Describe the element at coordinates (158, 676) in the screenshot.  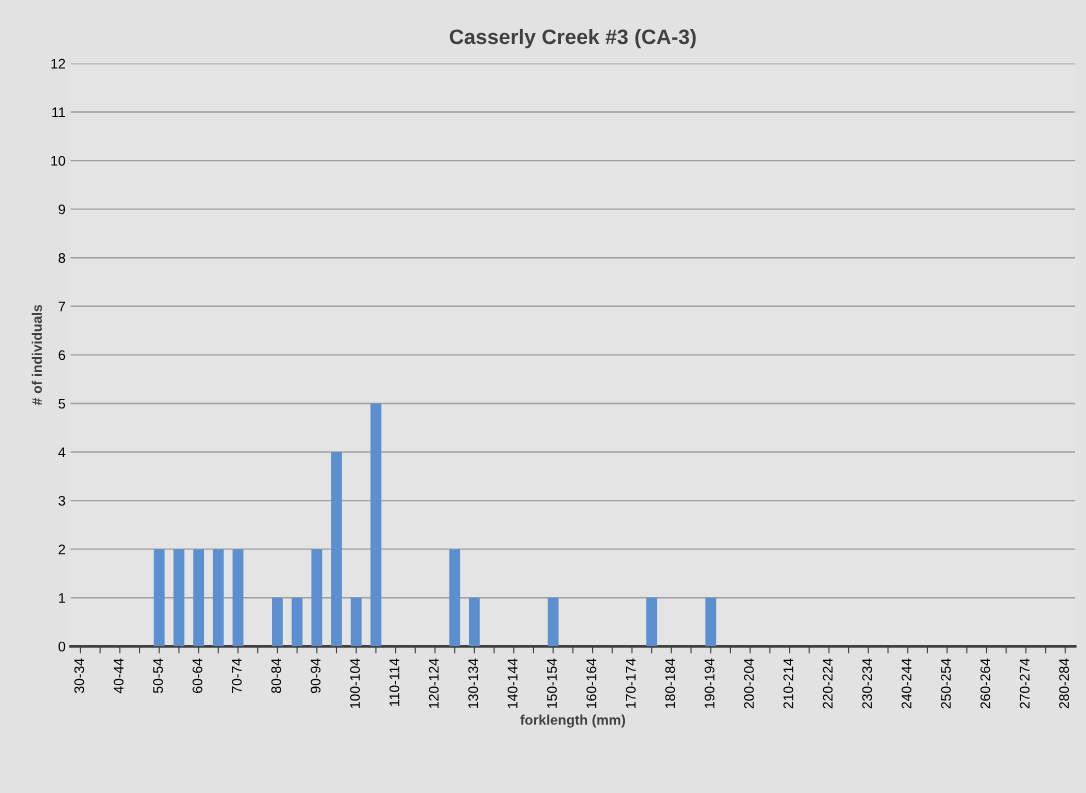
I see `x-tick-label: 50-54` at that location.